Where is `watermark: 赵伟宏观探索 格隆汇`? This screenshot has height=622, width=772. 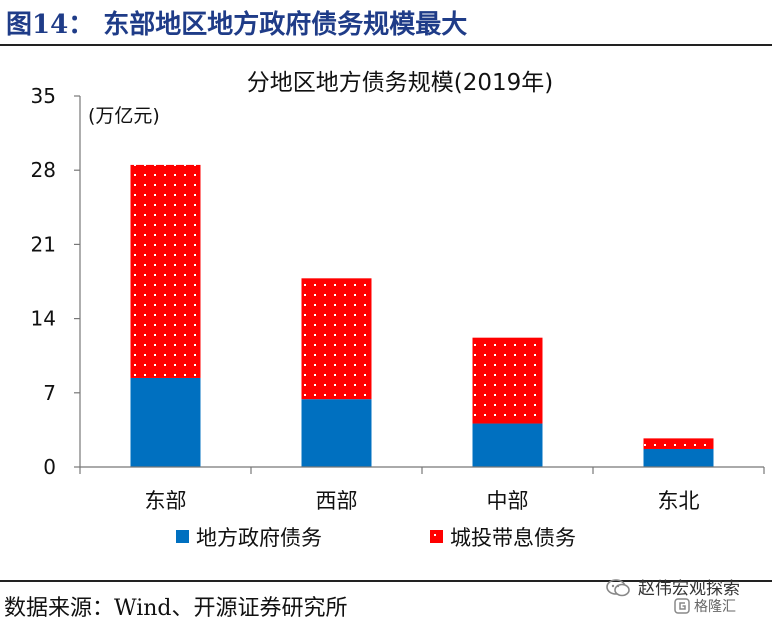
watermark: 赵伟宏观探索 格隆汇 is located at coordinates (683, 596).